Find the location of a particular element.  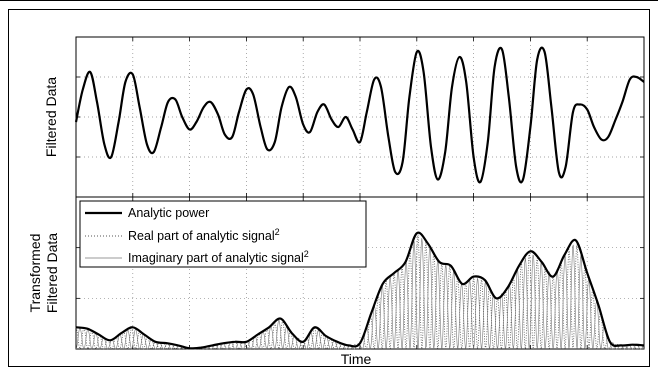

legend-box is located at coordinates (223, 234).